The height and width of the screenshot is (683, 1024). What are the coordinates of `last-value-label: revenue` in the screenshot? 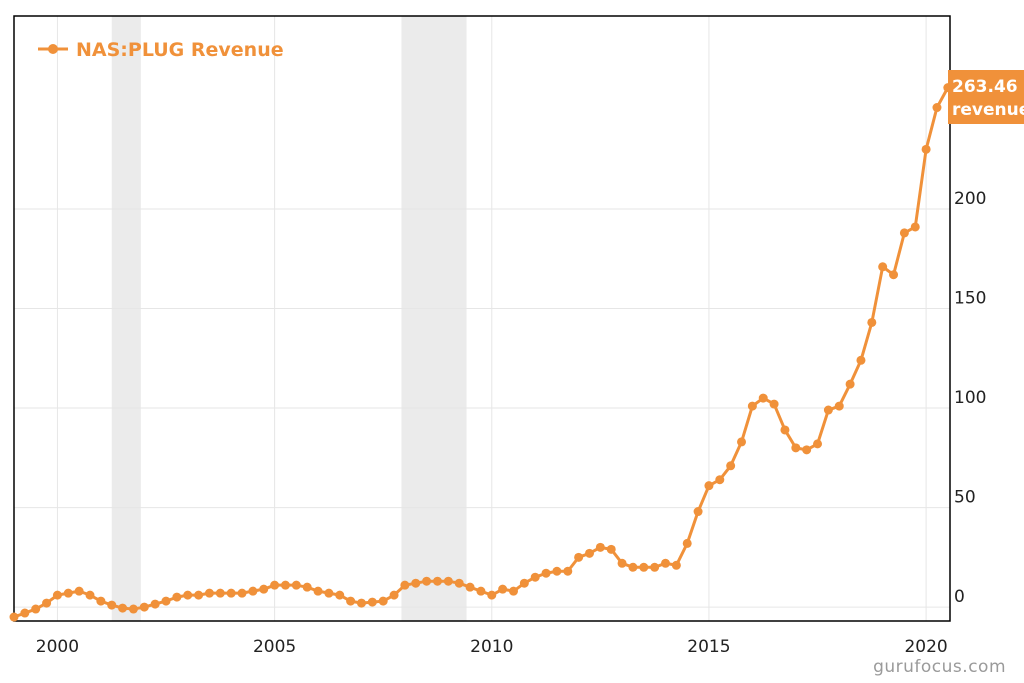 It's located at (988, 110).